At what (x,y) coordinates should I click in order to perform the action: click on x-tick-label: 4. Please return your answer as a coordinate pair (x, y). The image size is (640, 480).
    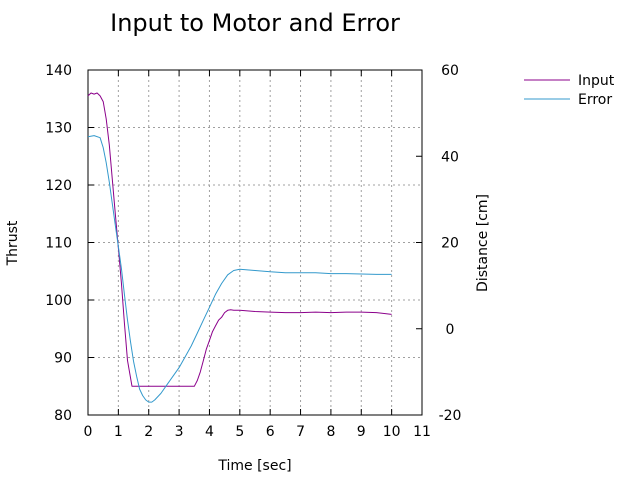
    Looking at the image, I should click on (209, 432).